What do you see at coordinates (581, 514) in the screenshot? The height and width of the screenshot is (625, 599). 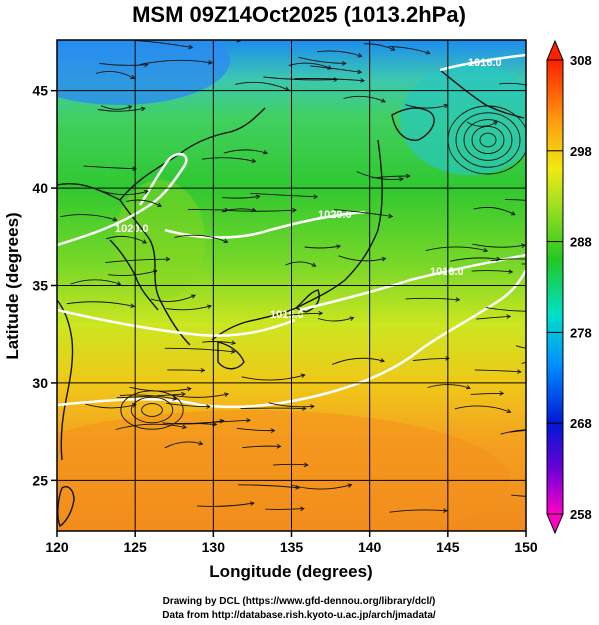 I see `colorbar-tick-label: 258` at bounding box center [581, 514].